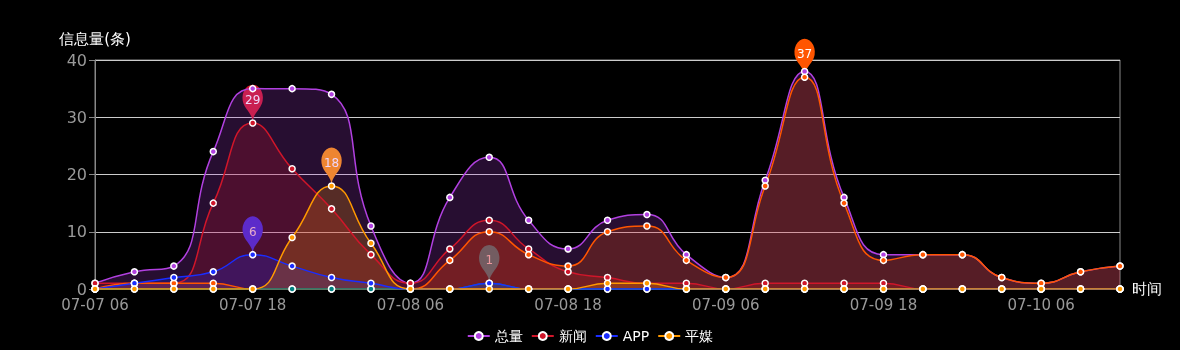 Image resolution: width=1180 pixels, height=350 pixels. I want to click on x-tick-label: 07-07 18, so click(252, 304).